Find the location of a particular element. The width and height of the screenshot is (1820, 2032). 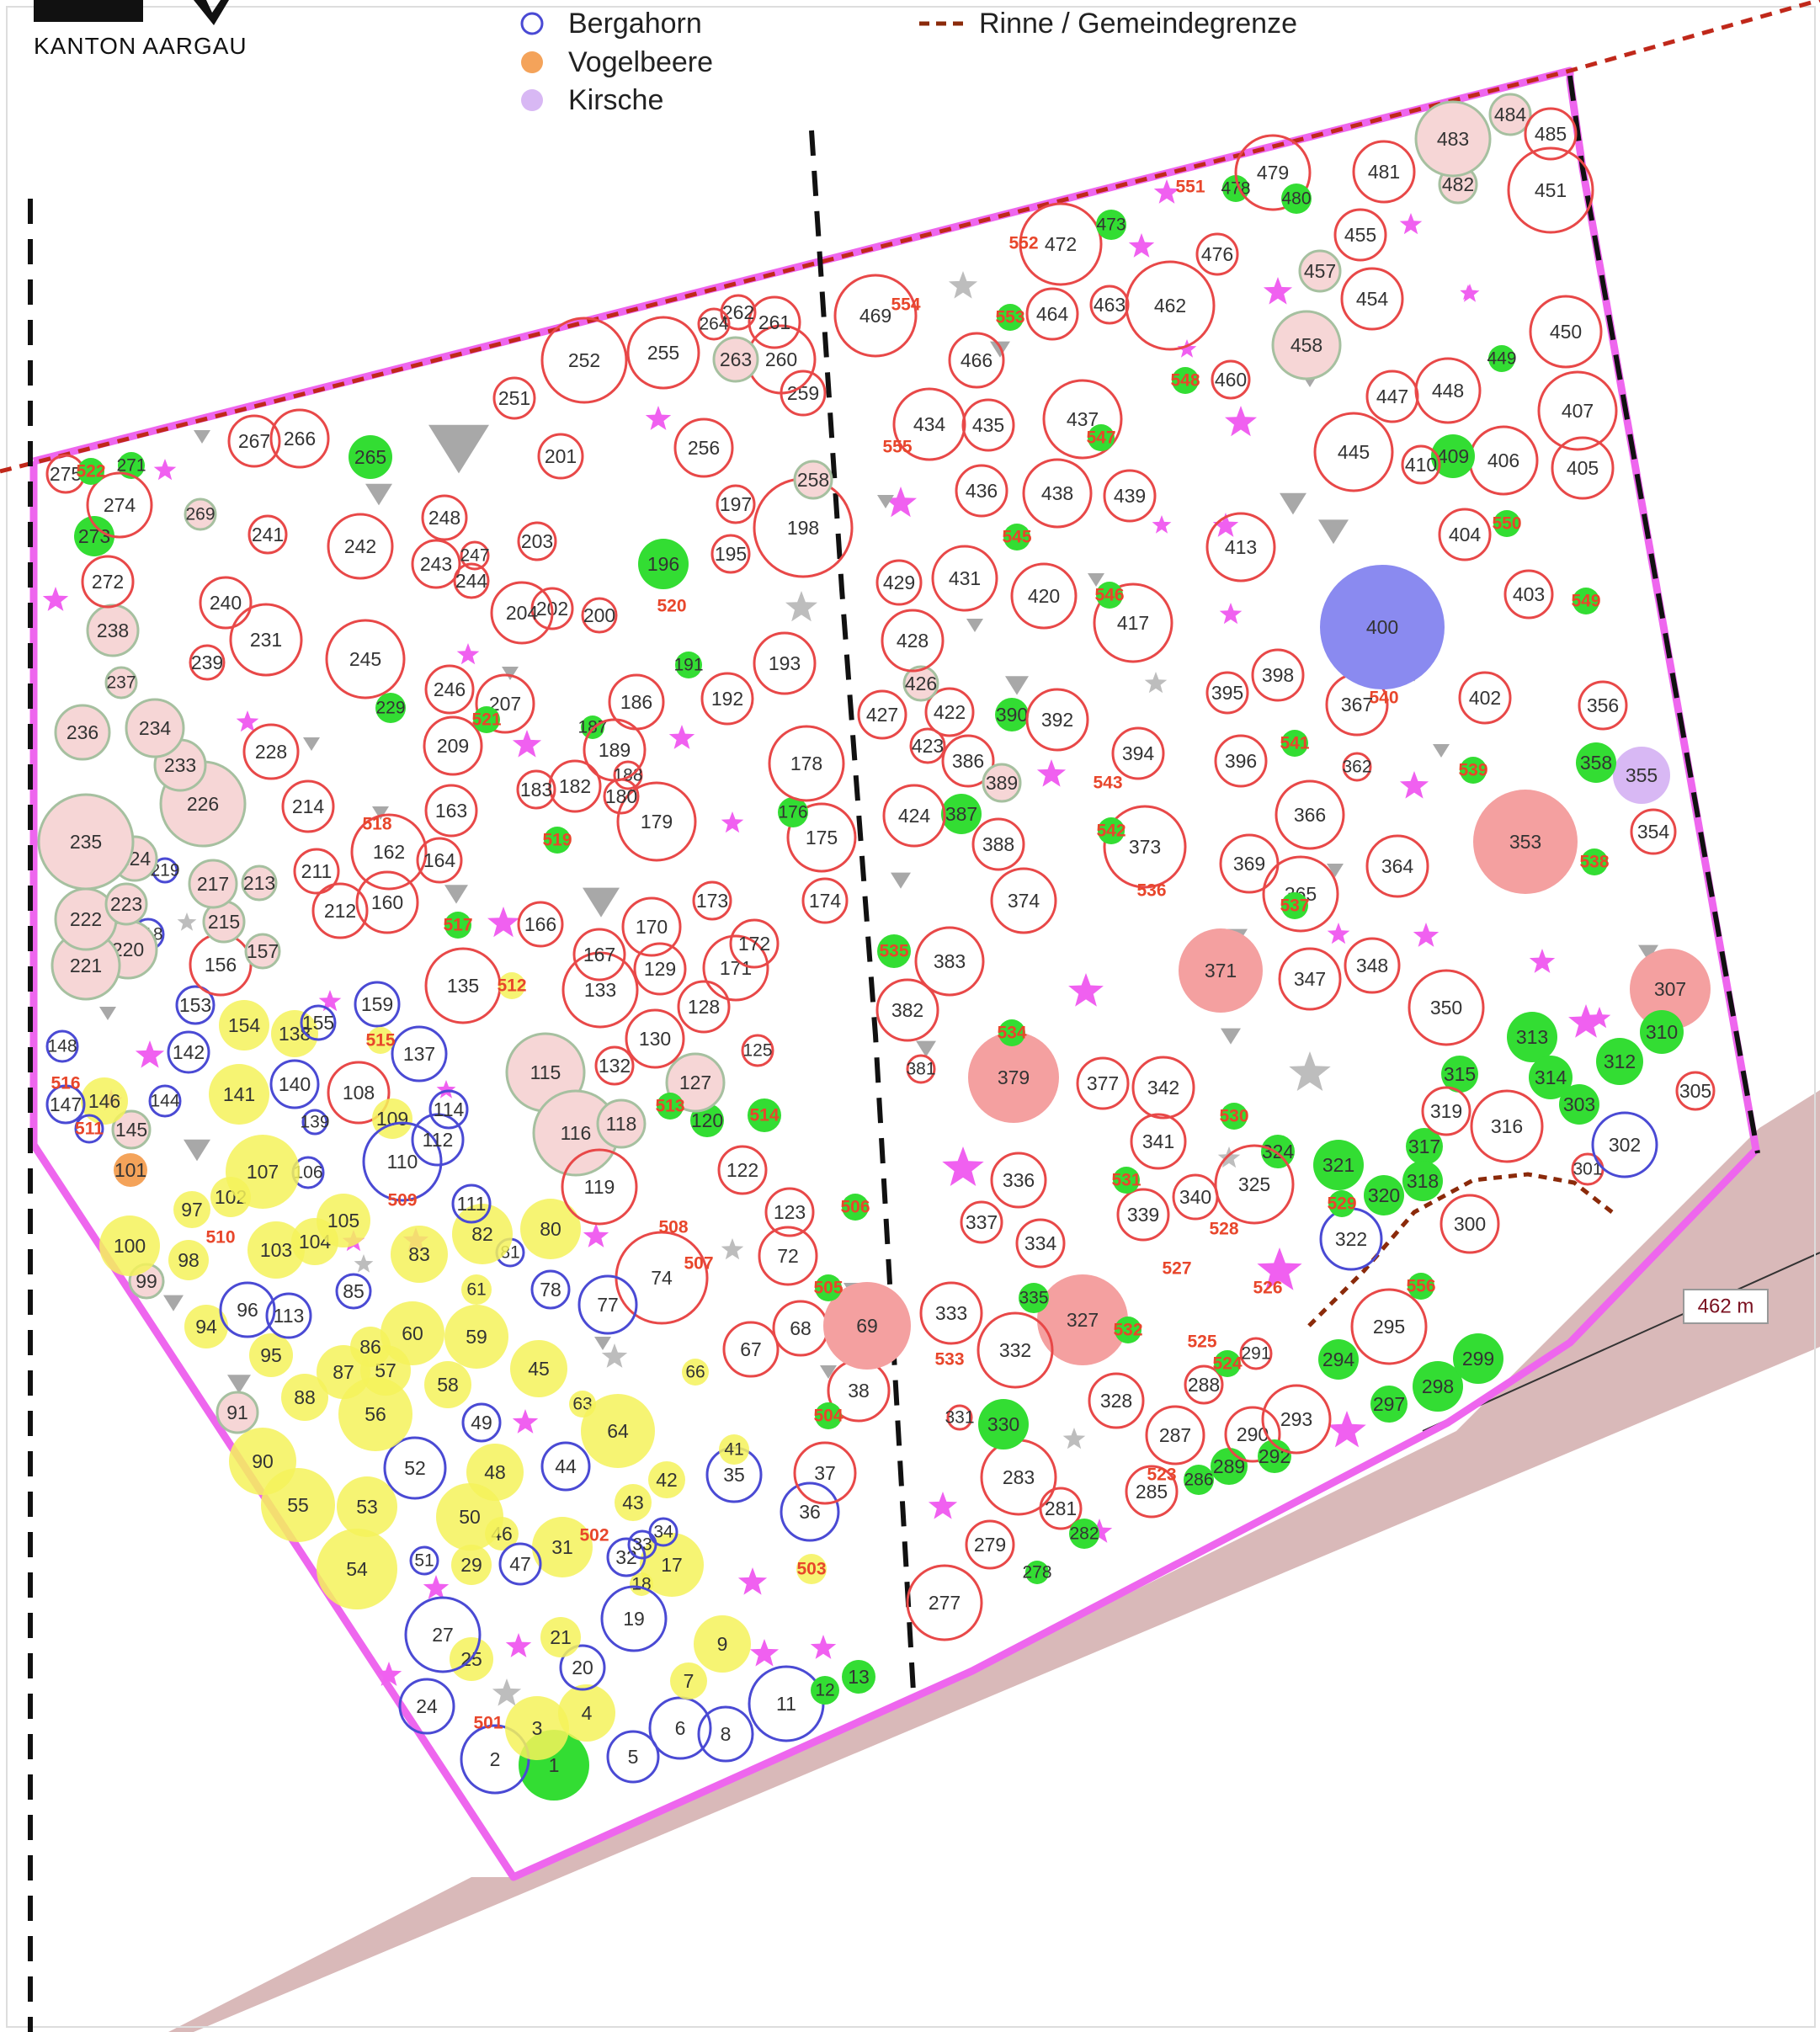

tree-number: 431 is located at coordinates (965, 578).